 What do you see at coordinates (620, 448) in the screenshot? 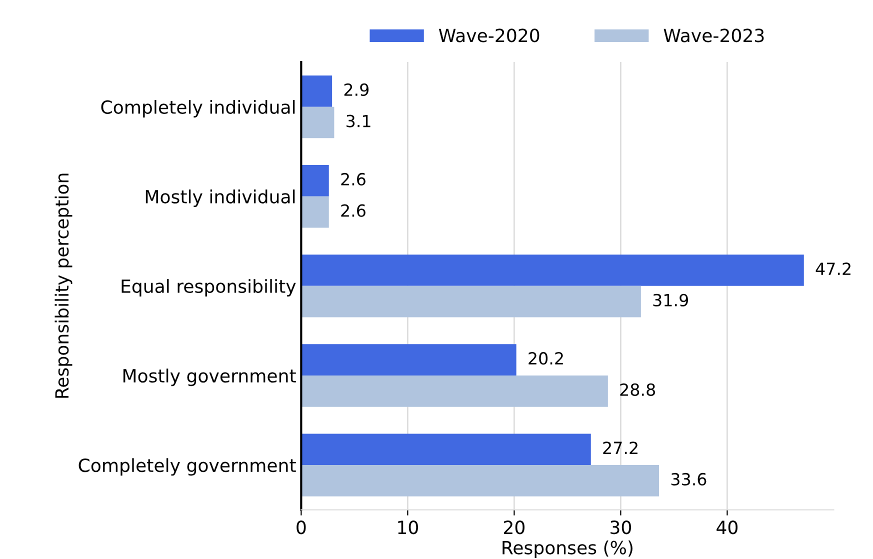
I see `data-label: 27.2` at bounding box center [620, 448].